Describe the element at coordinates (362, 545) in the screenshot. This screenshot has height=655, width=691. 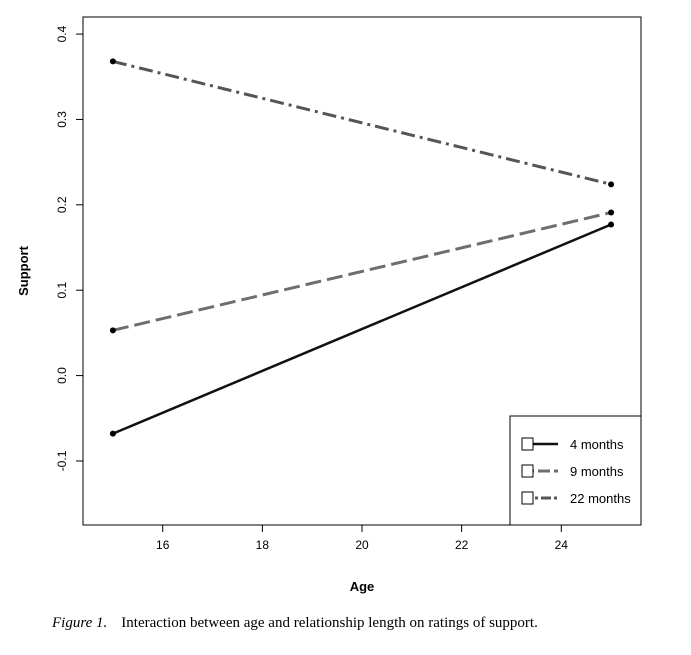
I see `x-tick-label: 20` at that location.